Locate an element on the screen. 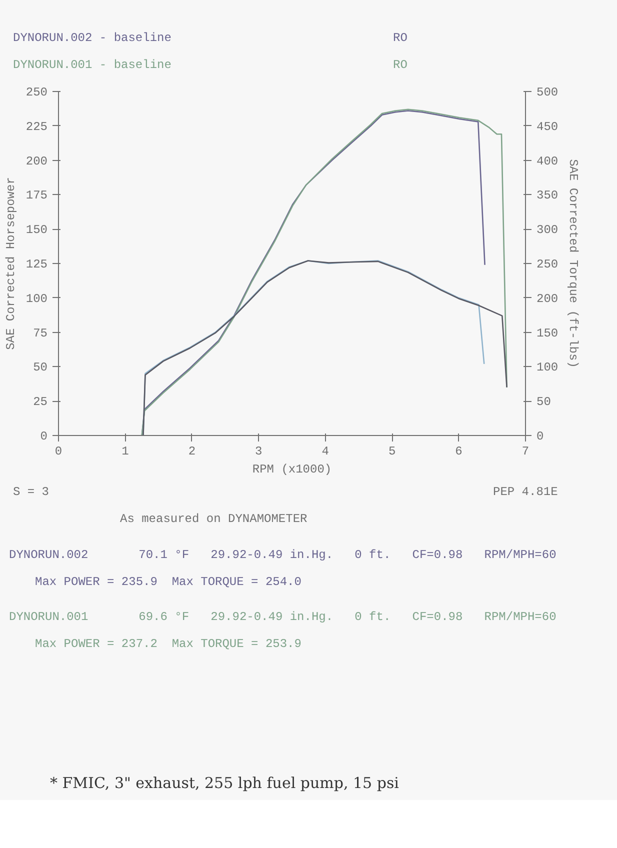 This screenshot has height=848, width=617. y-tick-label: 150 is located at coordinates (37, 230).